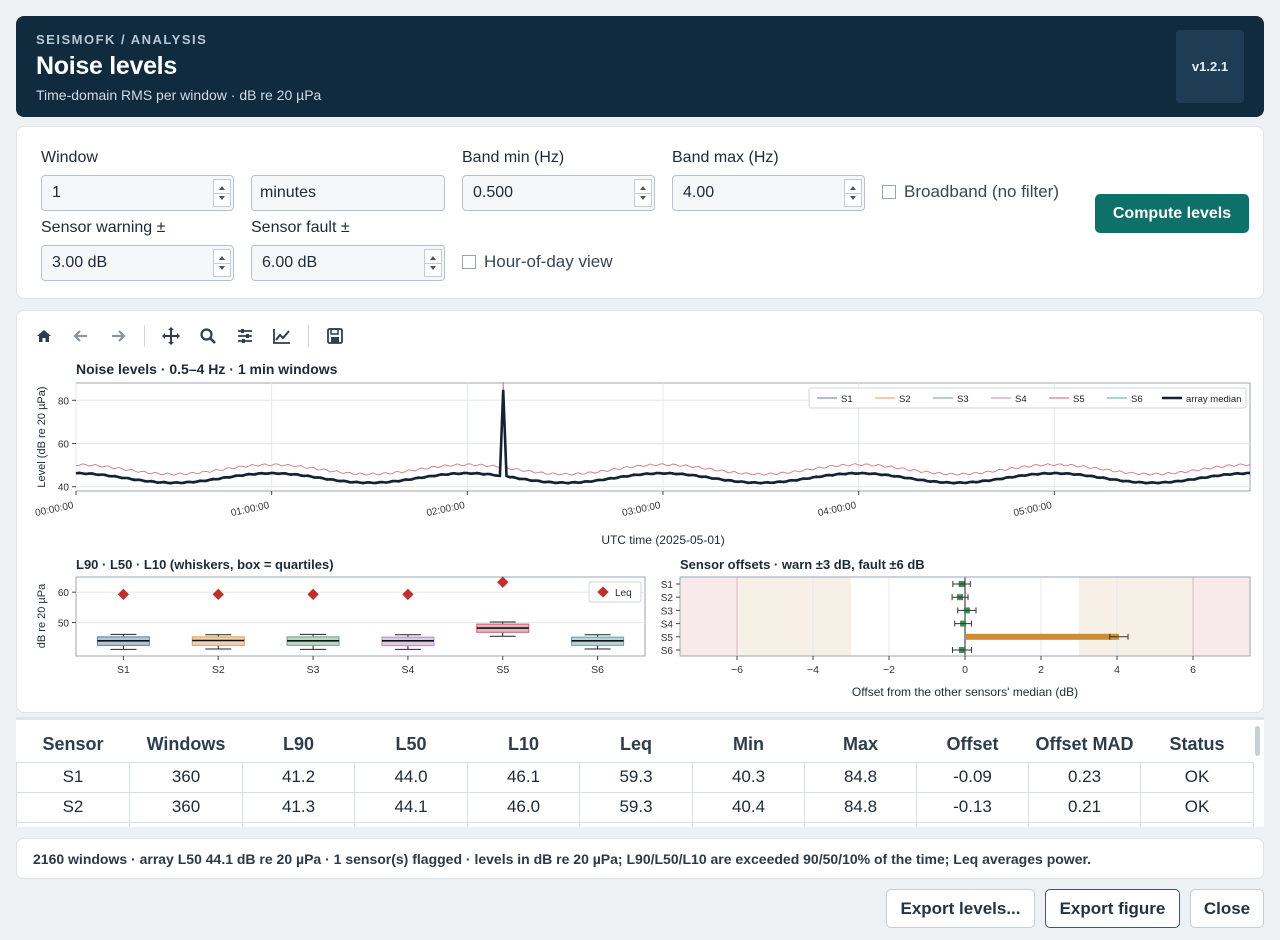 The image size is (1280, 940). What do you see at coordinates (1112, 908) in the screenshot?
I see `export-figure-button: Export figure` at bounding box center [1112, 908].